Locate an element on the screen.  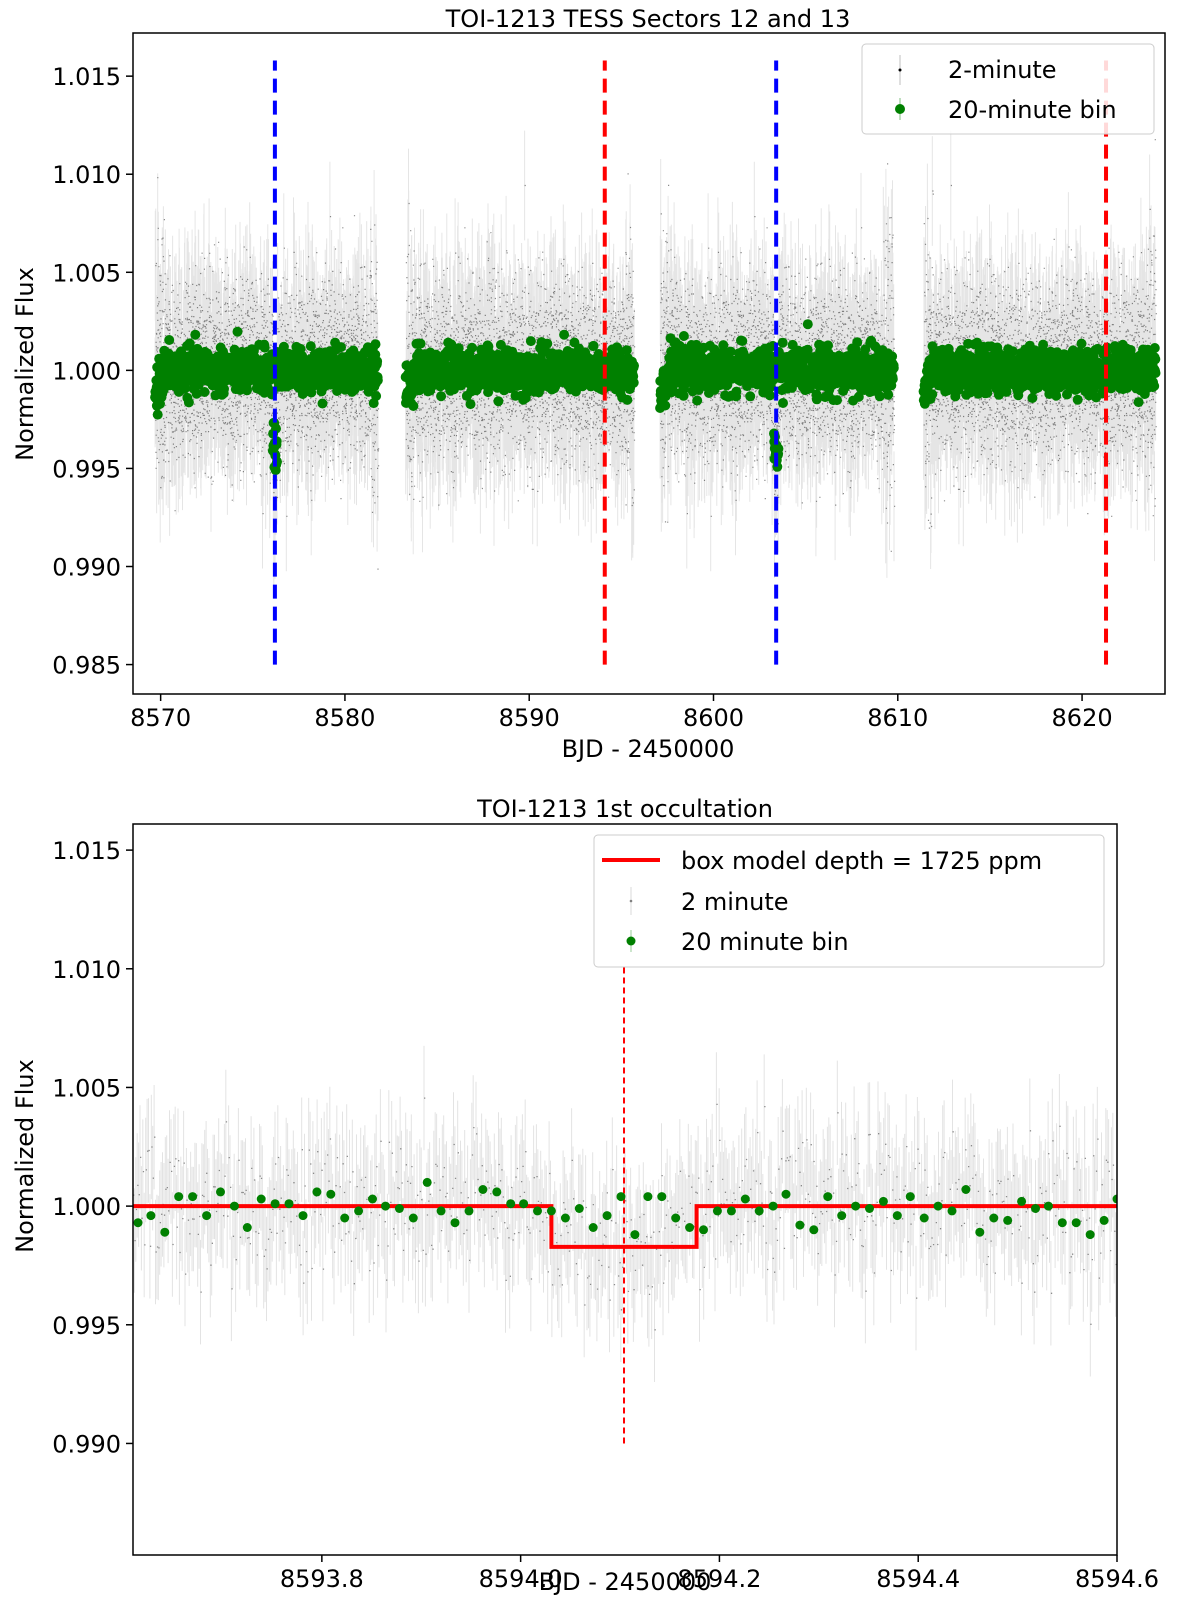
occultation-chart-x-ticks: 8593.8 8594.0 8594.2 8594.4 8594.6 is located at coordinates (719, 1574).